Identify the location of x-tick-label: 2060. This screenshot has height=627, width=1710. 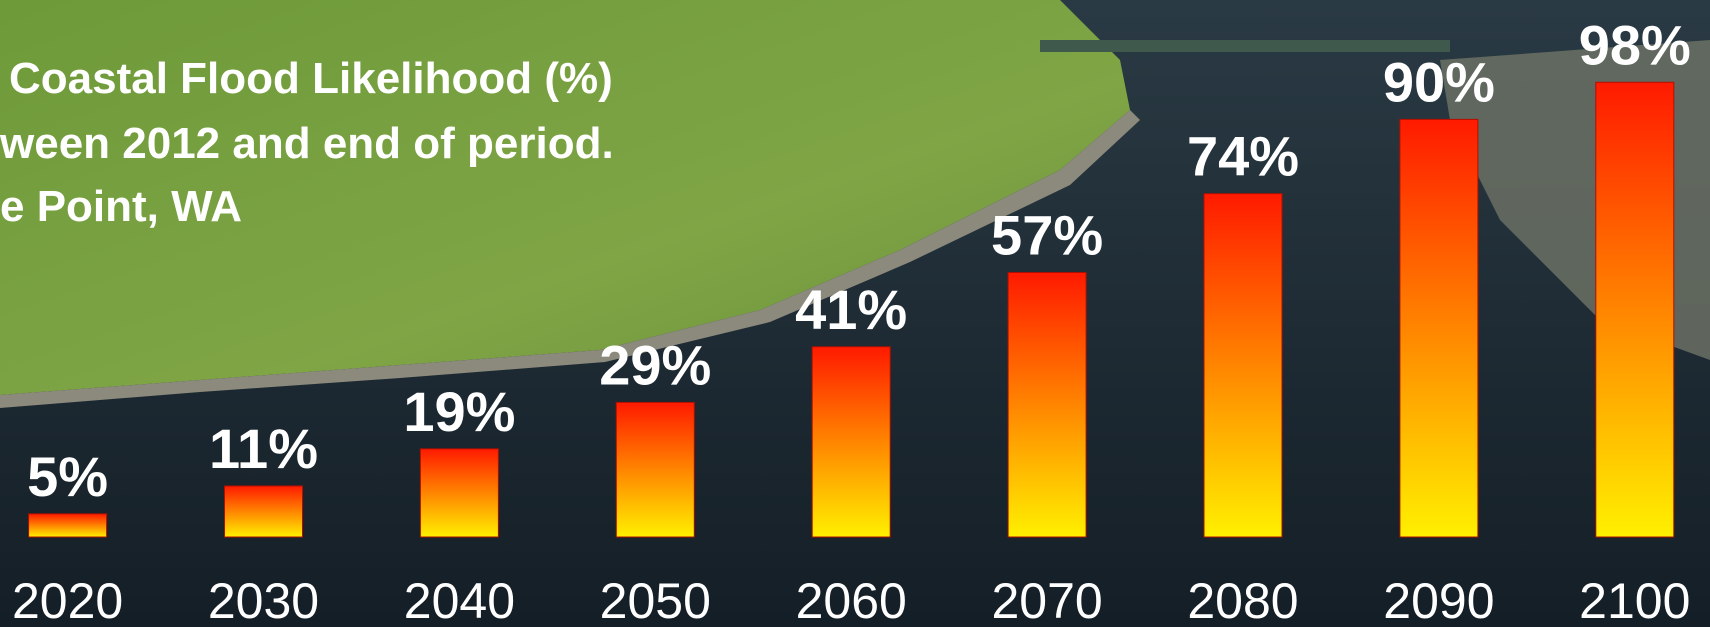
(851, 600).